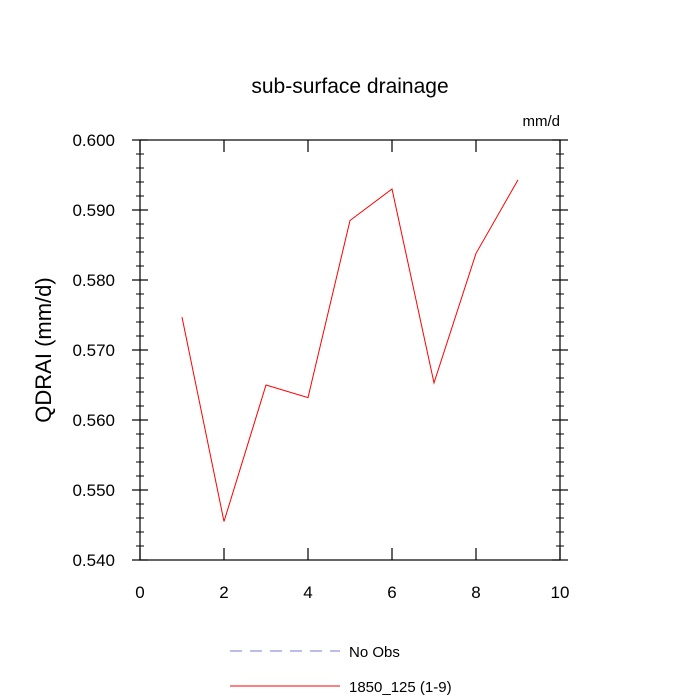 The height and width of the screenshot is (700, 700). What do you see at coordinates (93, 210) in the screenshot?
I see `y-tick-label: 0.590` at bounding box center [93, 210].